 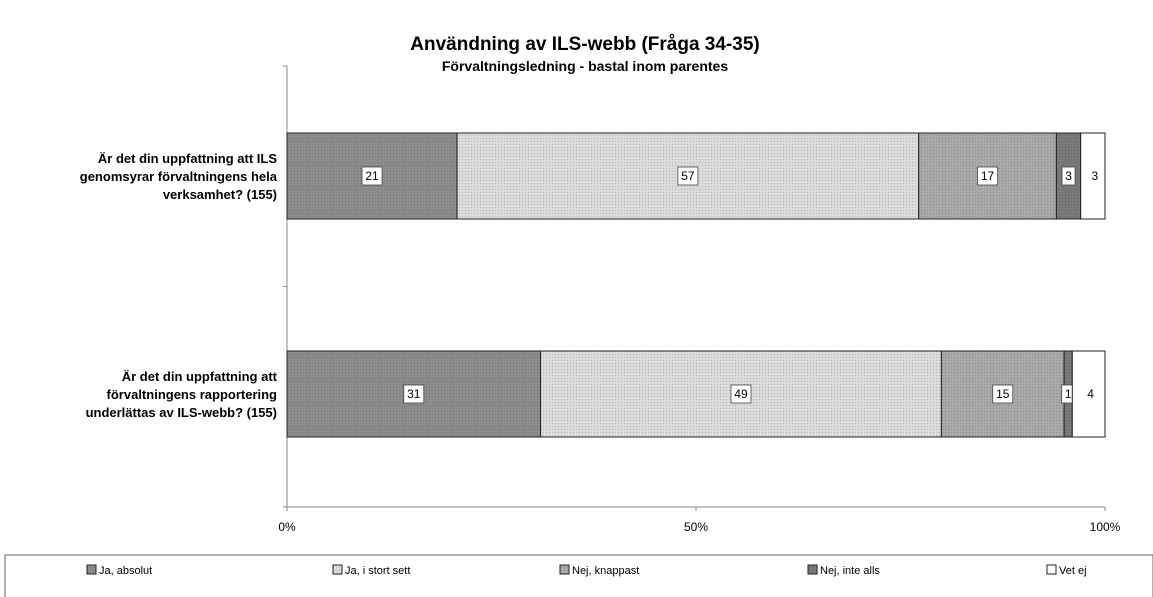 I want to click on data-label: 31, so click(x=414, y=394).